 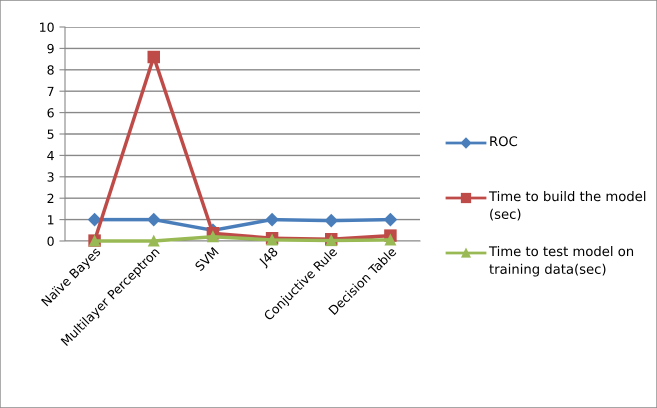 What do you see at coordinates (50, 70) in the screenshot?
I see `y-tick-label: 8` at bounding box center [50, 70].